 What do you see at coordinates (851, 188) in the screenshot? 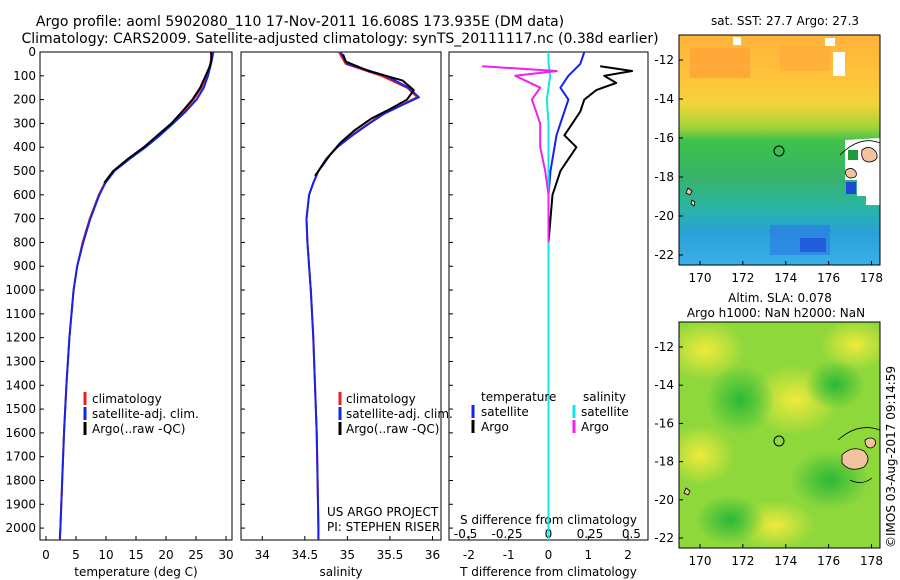
I see `sst-cold-patch` at bounding box center [851, 188].